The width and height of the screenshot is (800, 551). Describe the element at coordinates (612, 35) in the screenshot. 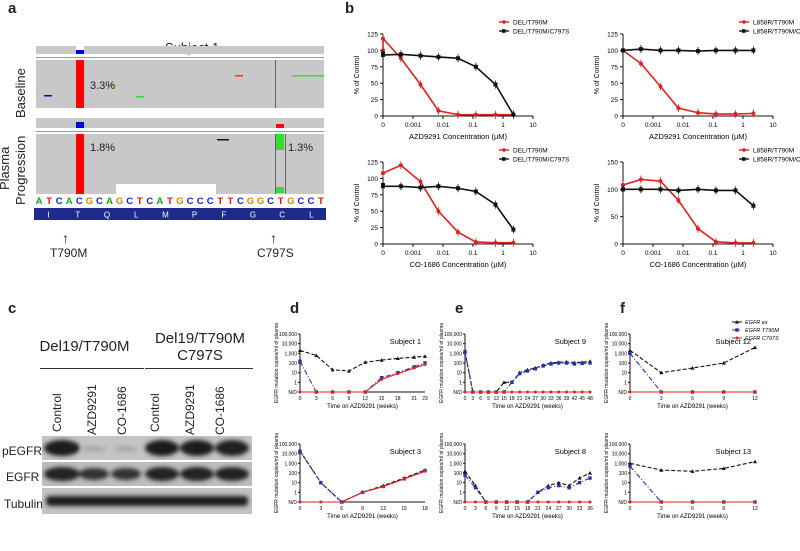

I see `y-tick-label-5: 125` at that location.